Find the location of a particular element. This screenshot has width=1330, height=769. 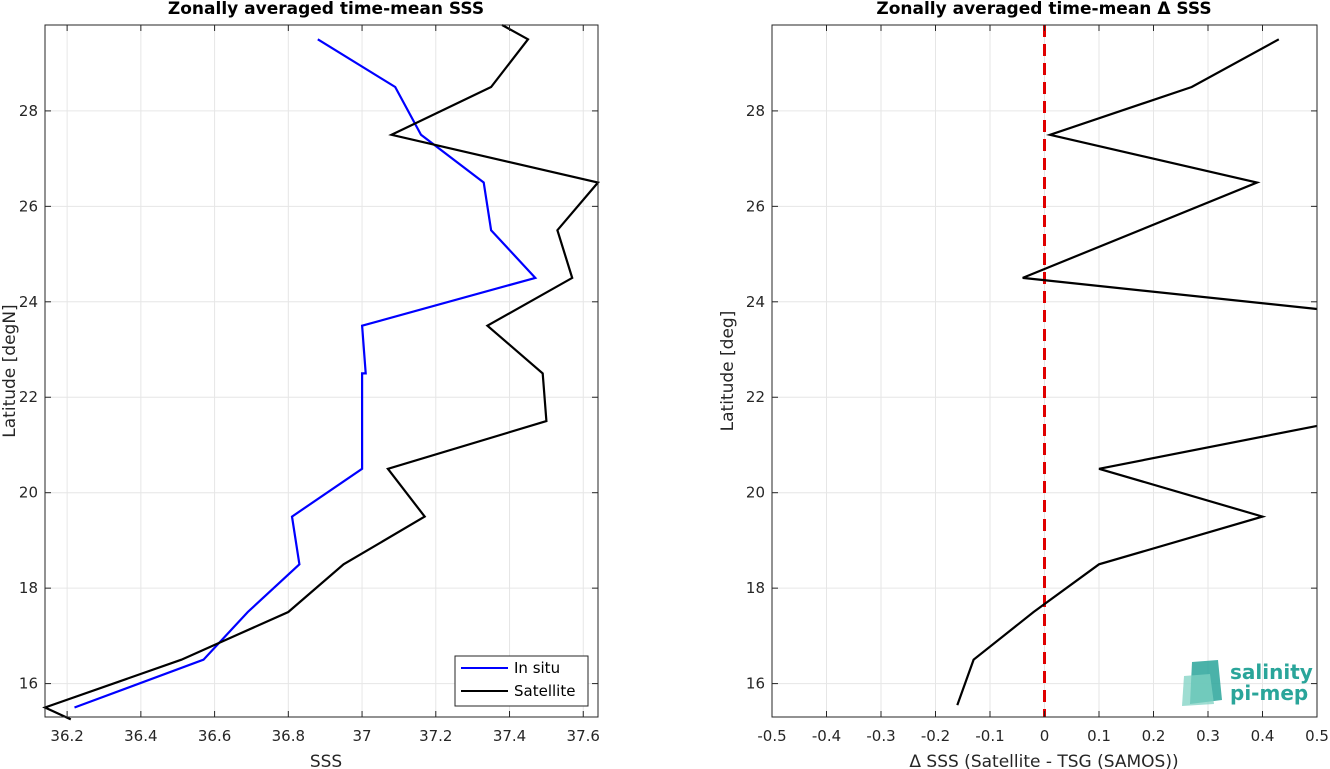

x-tick-label: -0.2 is located at coordinates (935, 736).